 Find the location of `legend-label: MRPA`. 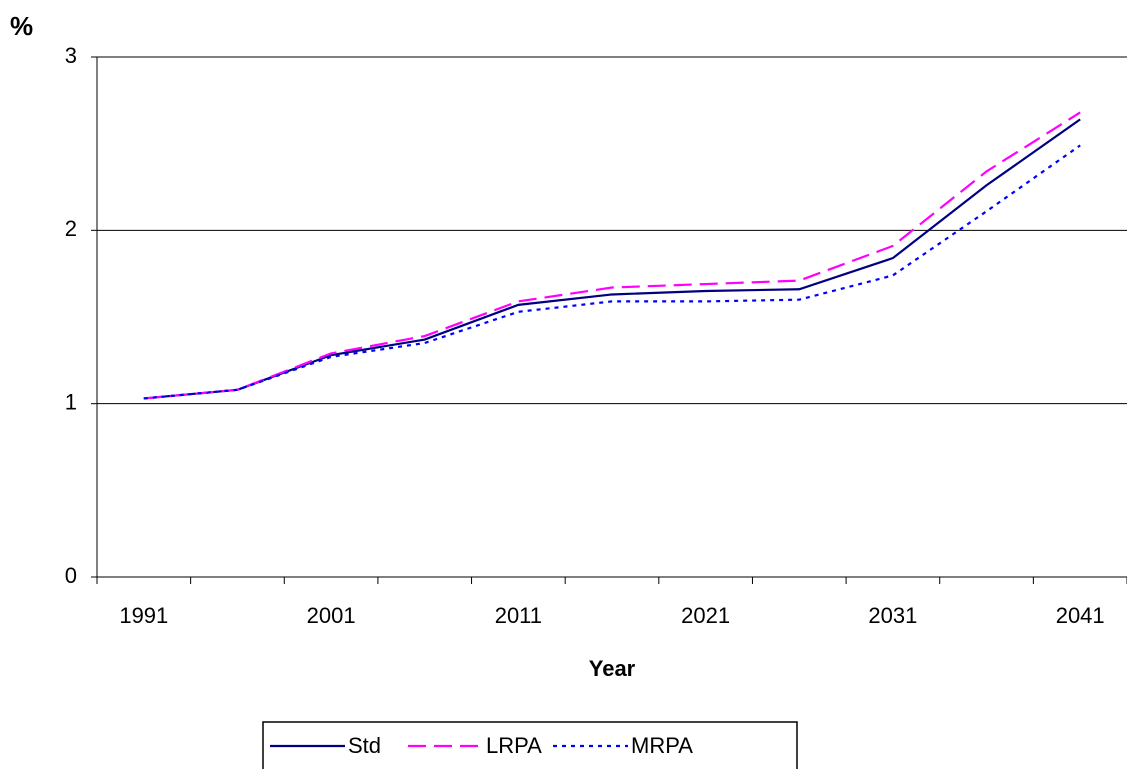

legend-label: MRPA is located at coordinates (662, 745).